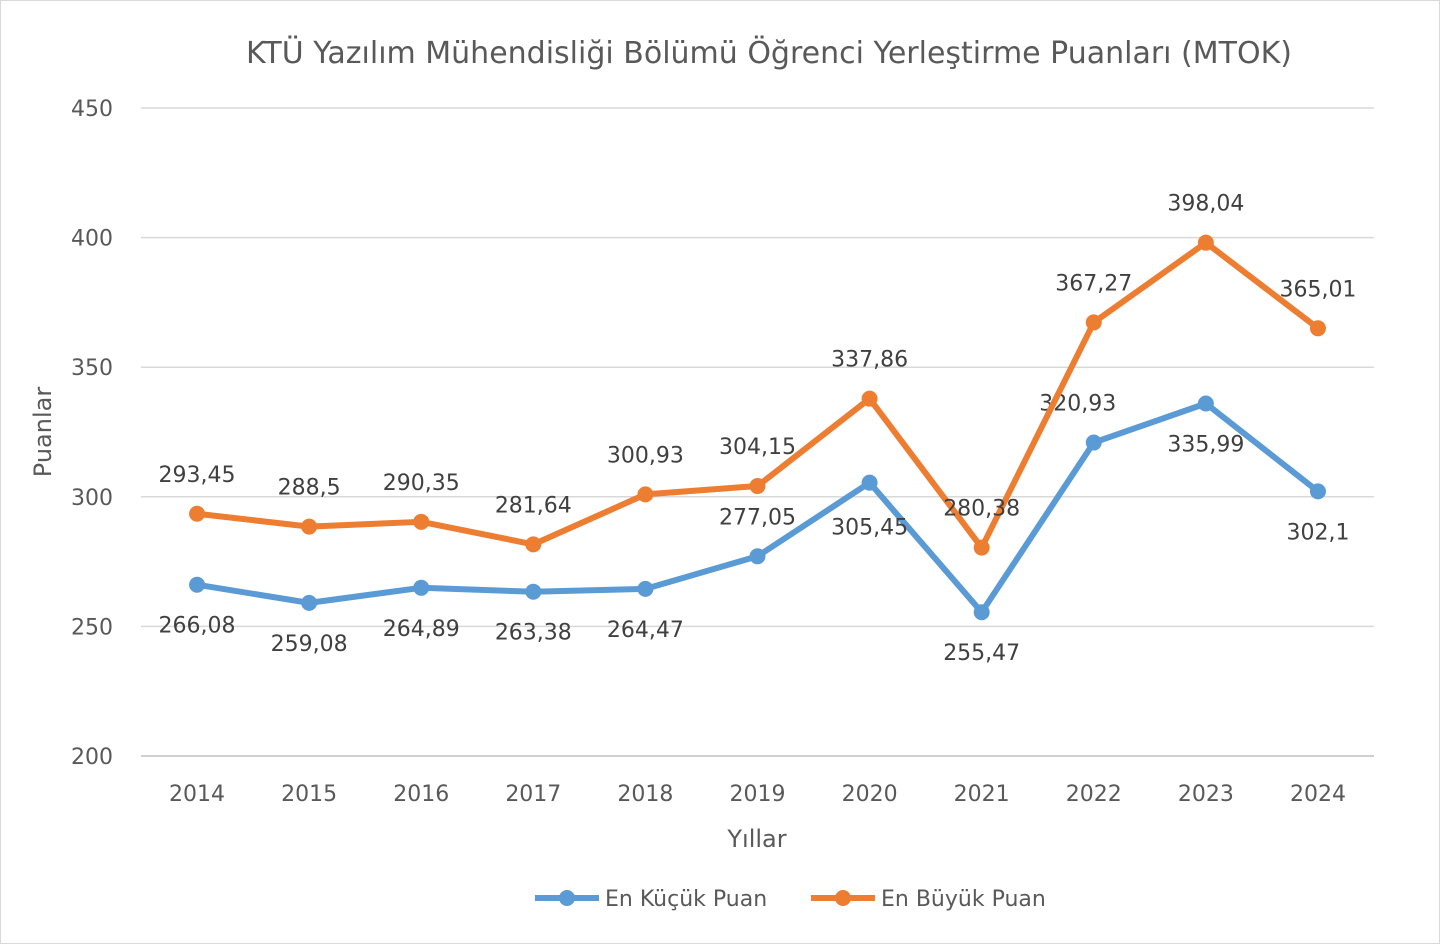  What do you see at coordinates (869, 528) in the screenshot?
I see `data-label: 305,45` at bounding box center [869, 528].